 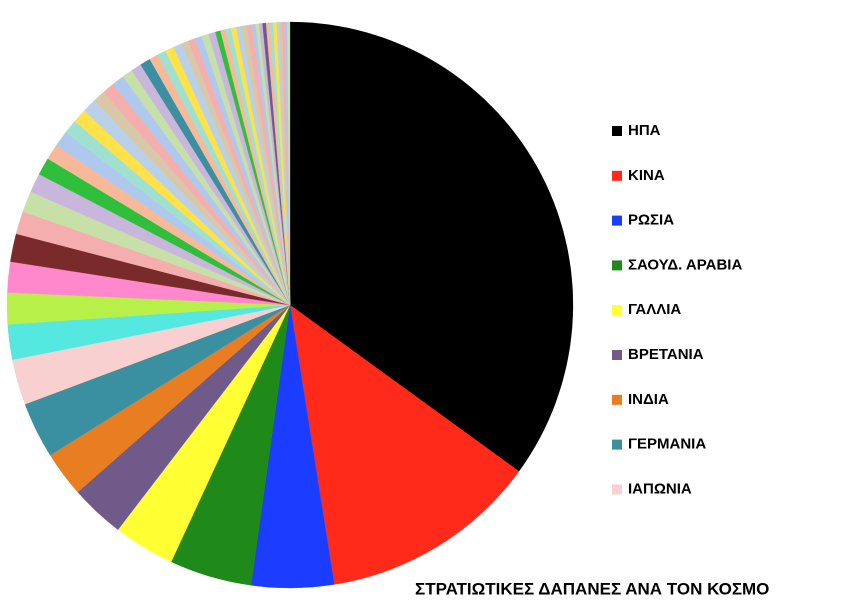 I want to click on legend-label: ΙΝΔΙΑ, so click(x=648, y=399).